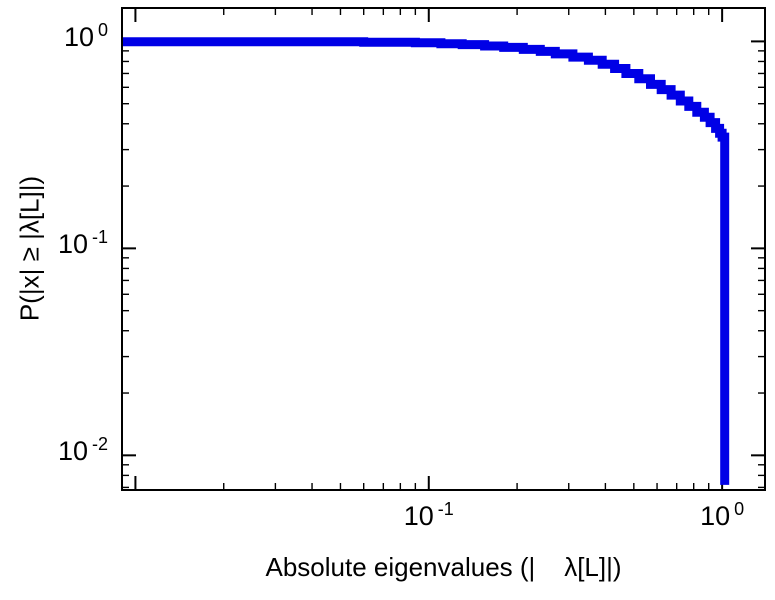  Describe the element at coordinates (54, 450) in the screenshot. I see `y-tick-label: 10 -2` at that location.